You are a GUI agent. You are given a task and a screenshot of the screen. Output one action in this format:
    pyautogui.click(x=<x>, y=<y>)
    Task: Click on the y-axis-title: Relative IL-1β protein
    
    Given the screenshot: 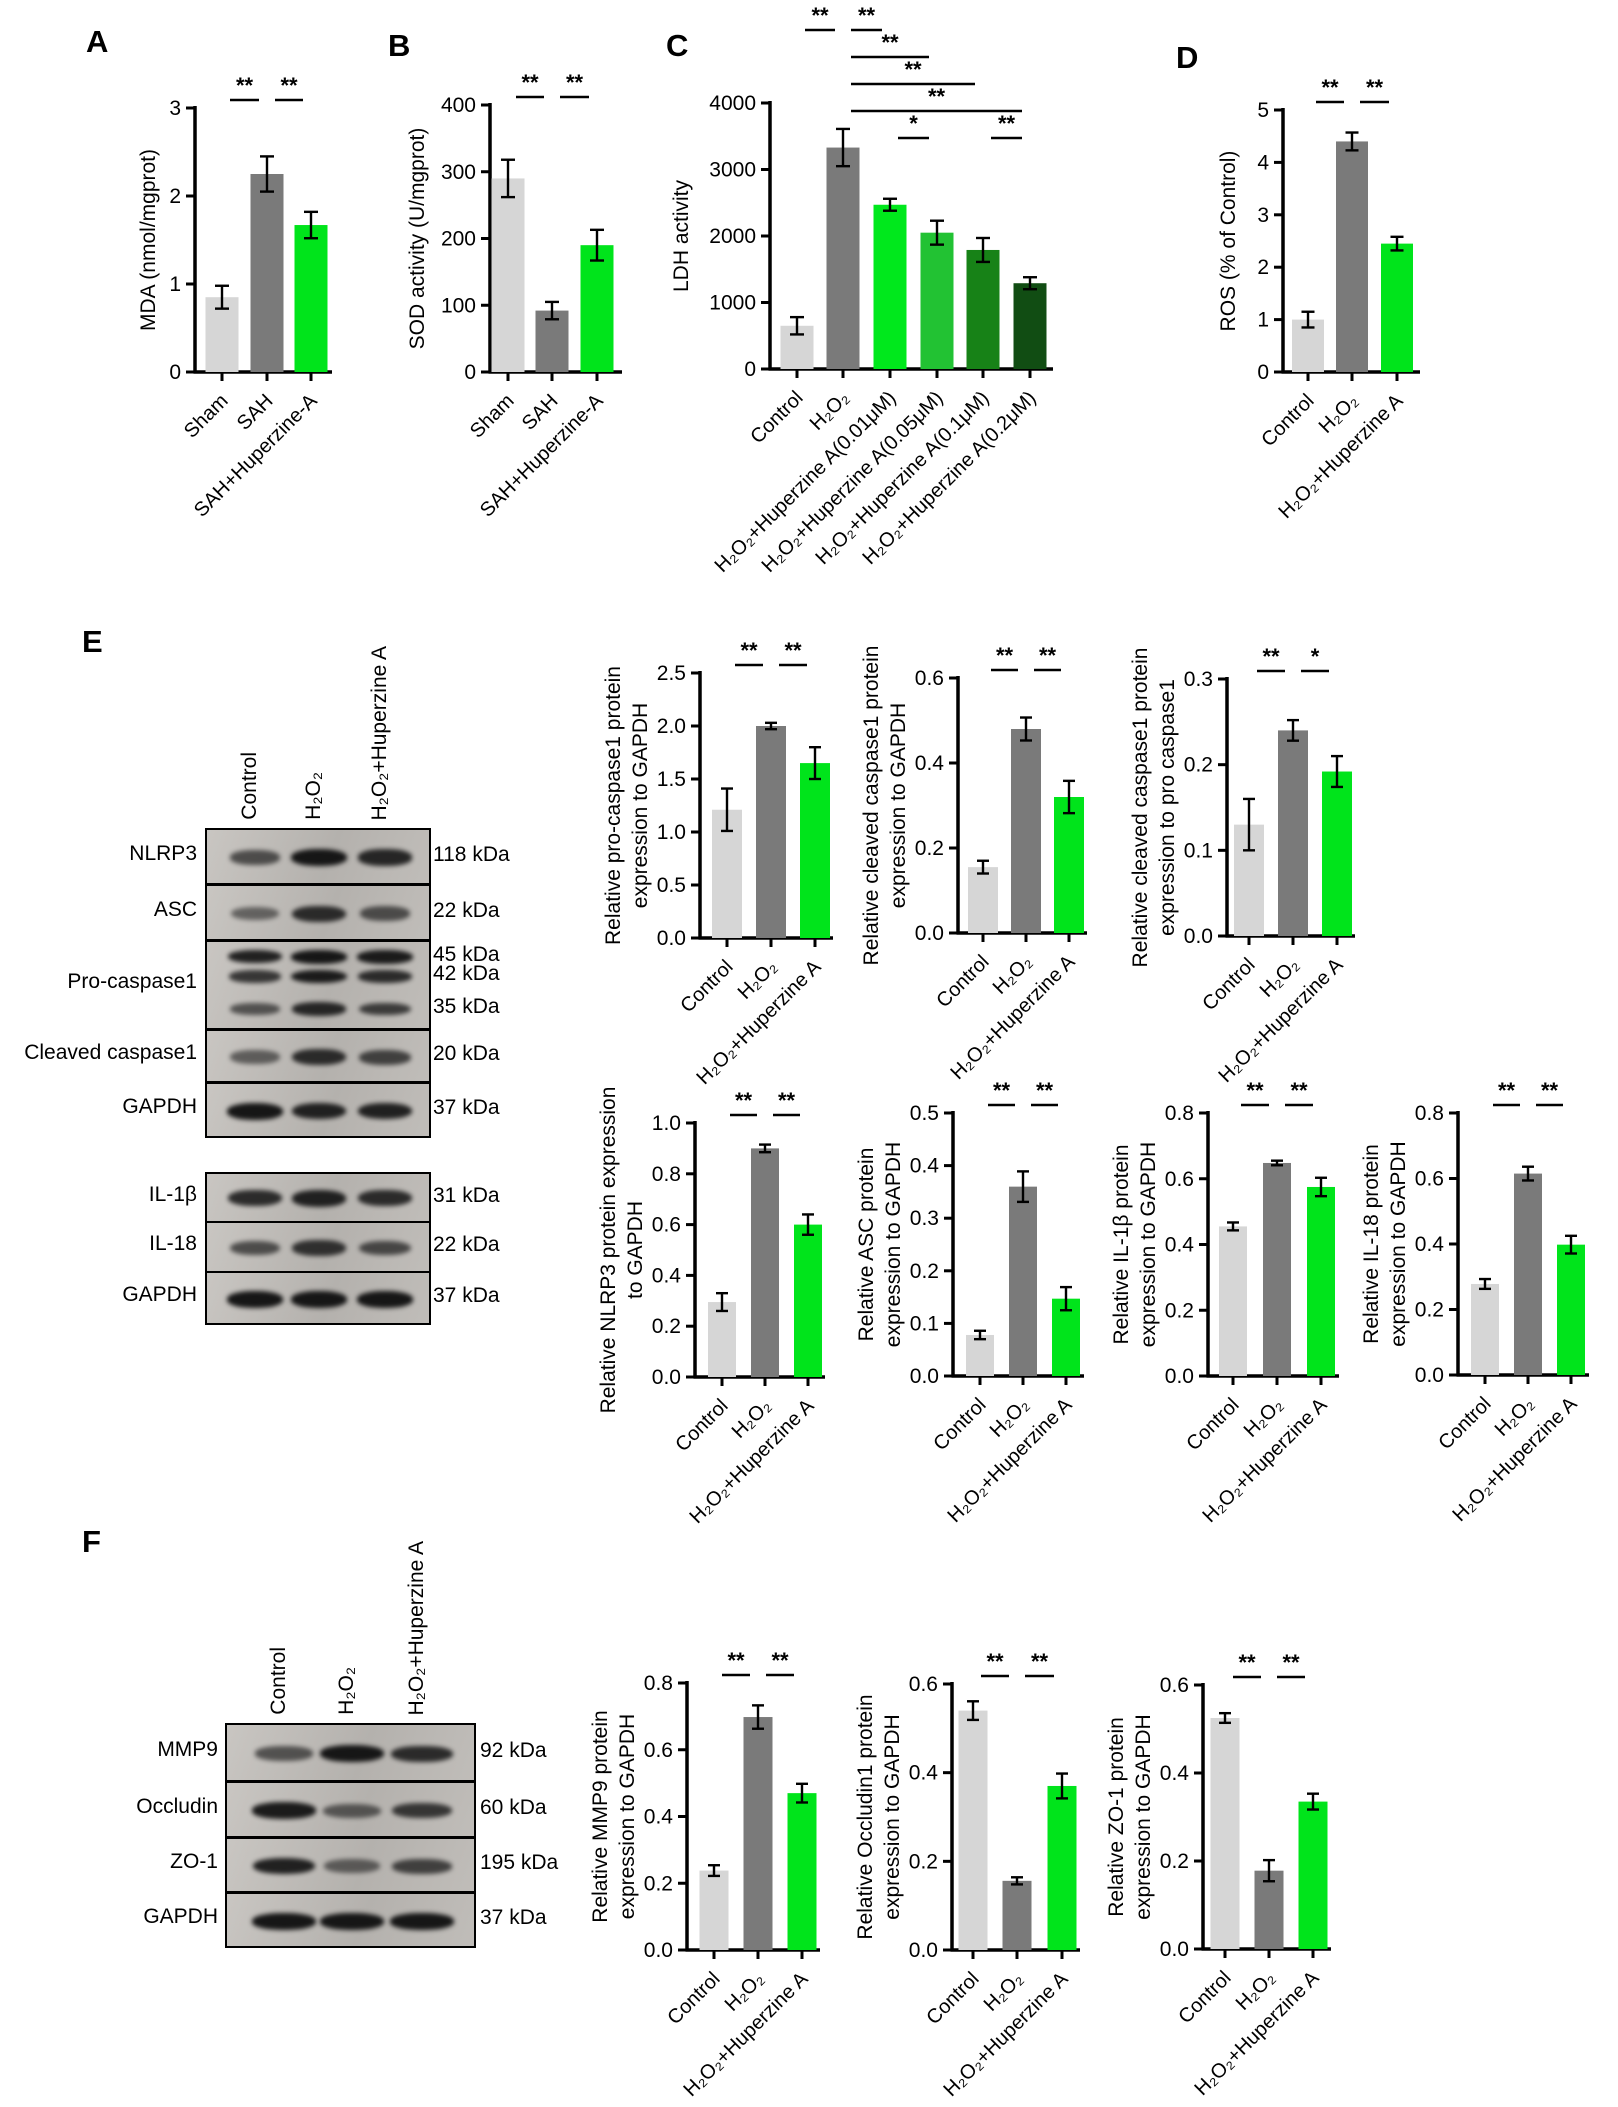 What is the action you would take?
    pyautogui.click(x=1121, y=1244)
    